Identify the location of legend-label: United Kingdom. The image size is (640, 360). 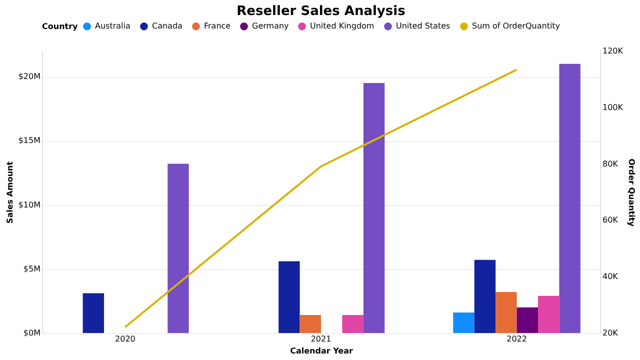
(342, 25).